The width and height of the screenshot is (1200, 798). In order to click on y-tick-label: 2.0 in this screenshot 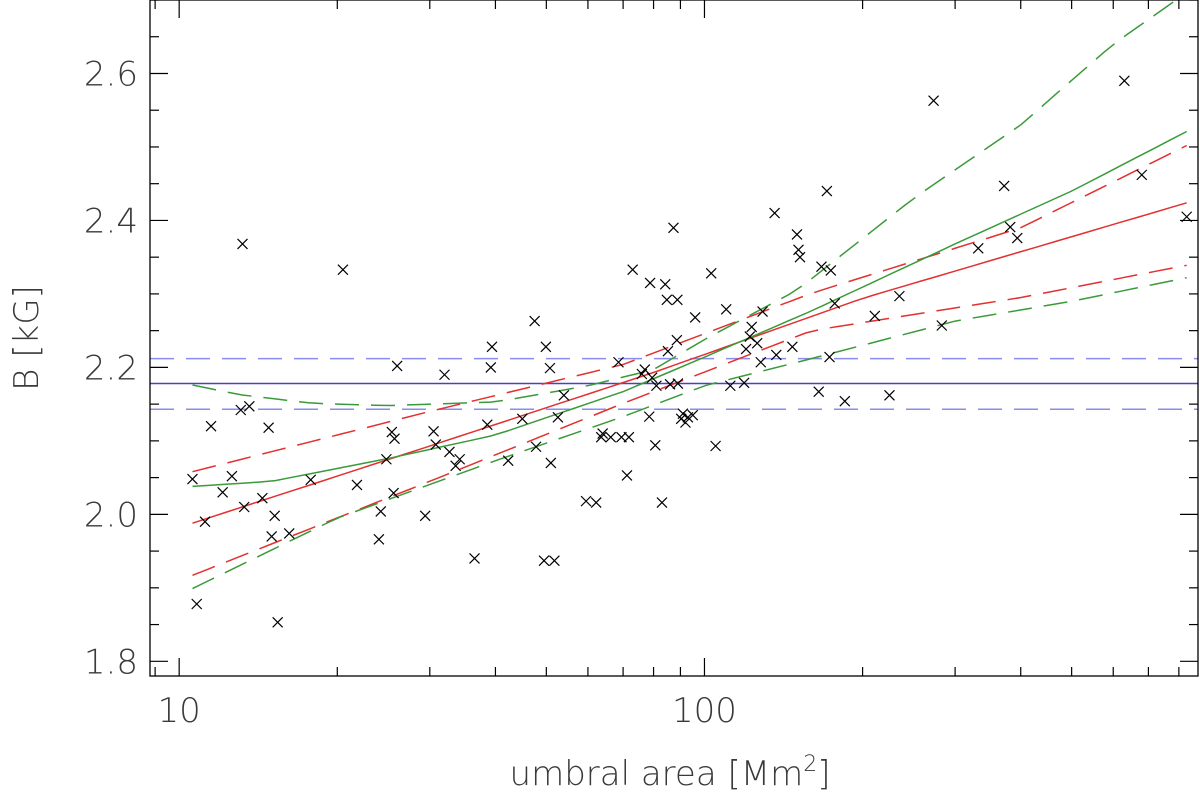, I will do `click(111, 515)`.